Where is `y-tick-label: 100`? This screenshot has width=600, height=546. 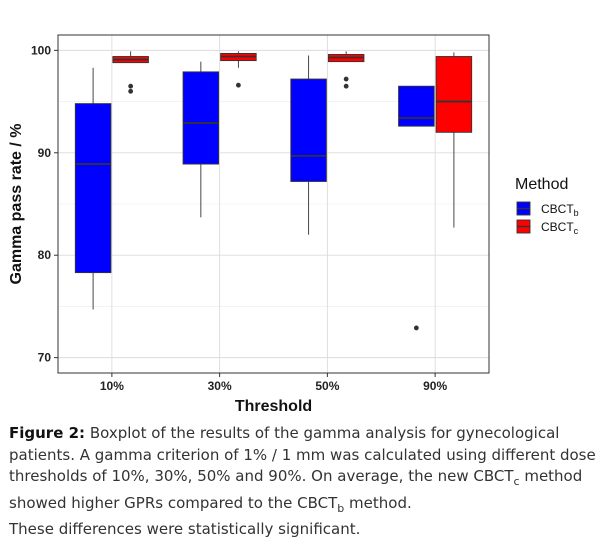
y-tick-label: 100 is located at coordinates (41, 50).